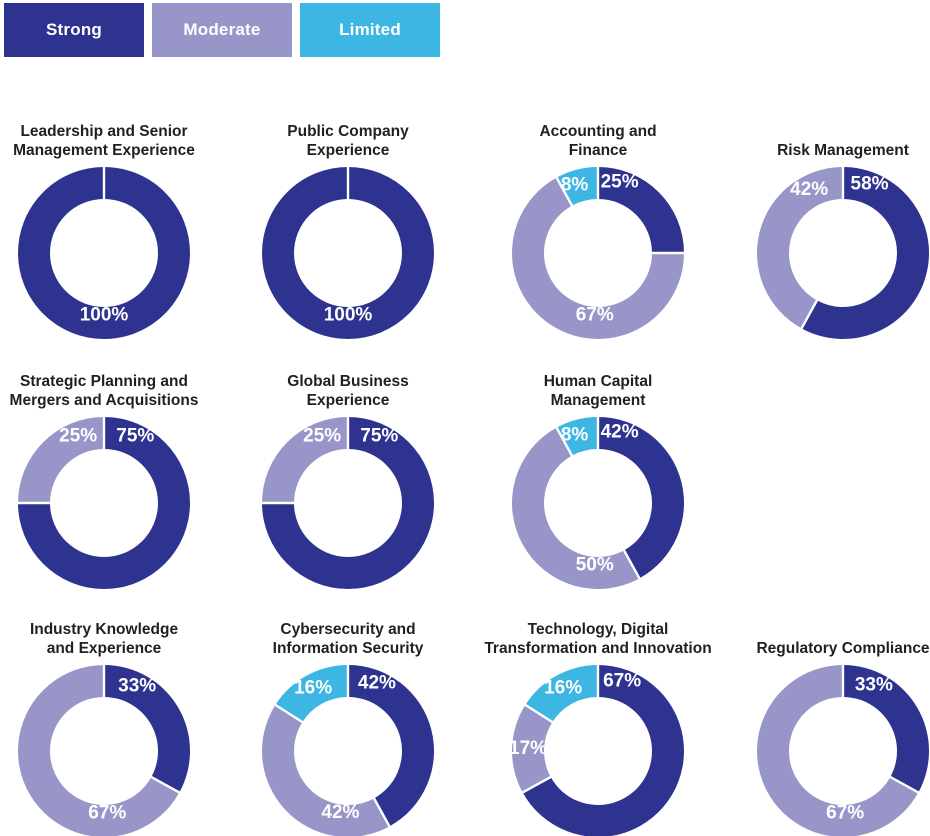  I want to click on chart-title: Public Company Experience, so click(348, 141).